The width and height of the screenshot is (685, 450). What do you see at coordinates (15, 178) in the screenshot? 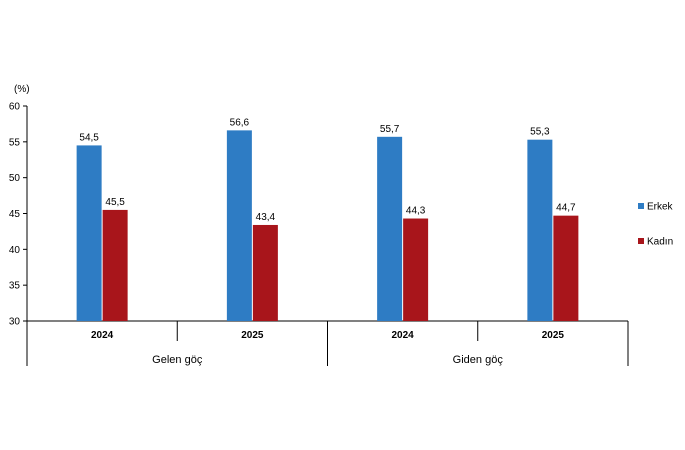
I see `y-tick-label: 50` at bounding box center [15, 178].